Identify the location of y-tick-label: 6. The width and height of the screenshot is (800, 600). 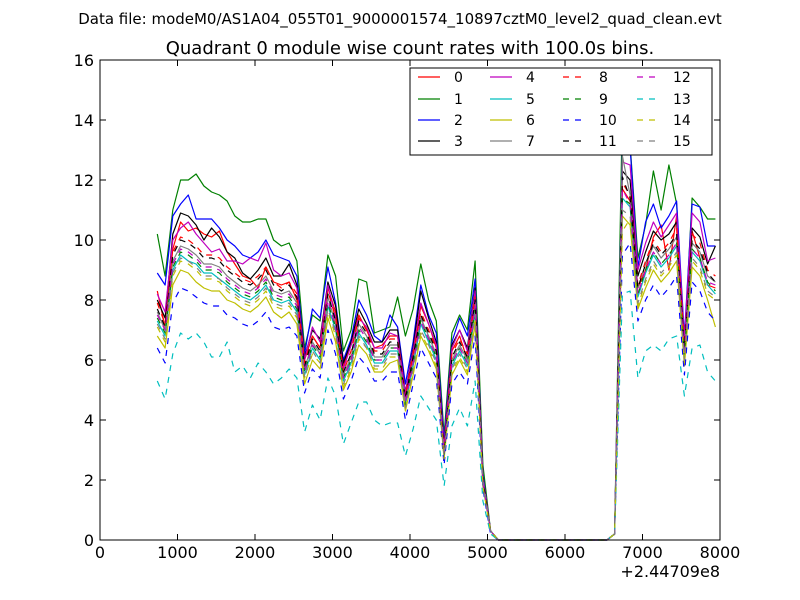
(89, 360).